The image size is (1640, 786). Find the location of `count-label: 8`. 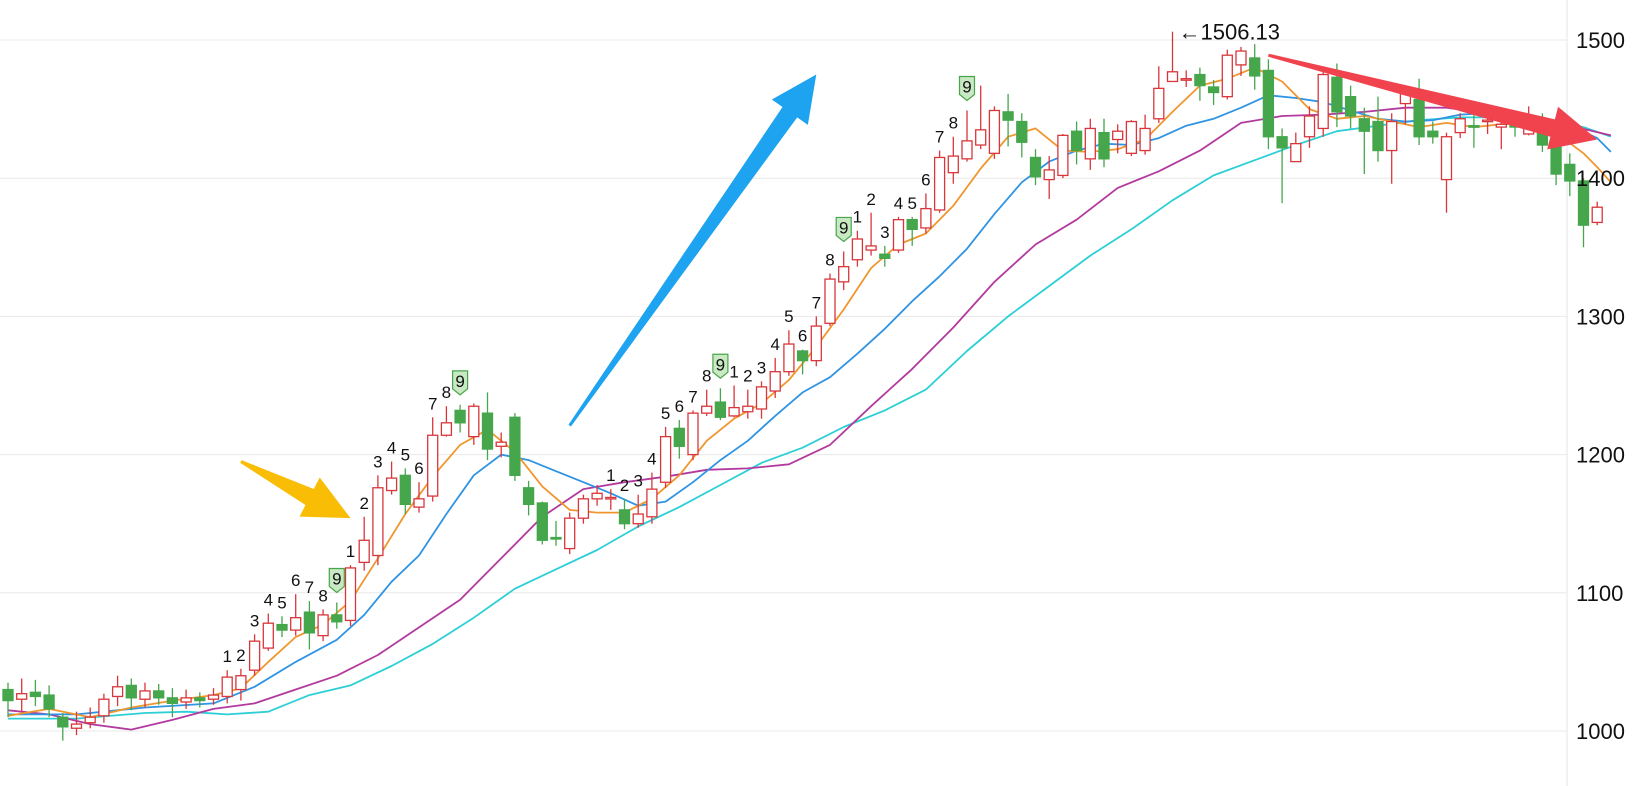

count-label: 8 is located at coordinates (322, 595).